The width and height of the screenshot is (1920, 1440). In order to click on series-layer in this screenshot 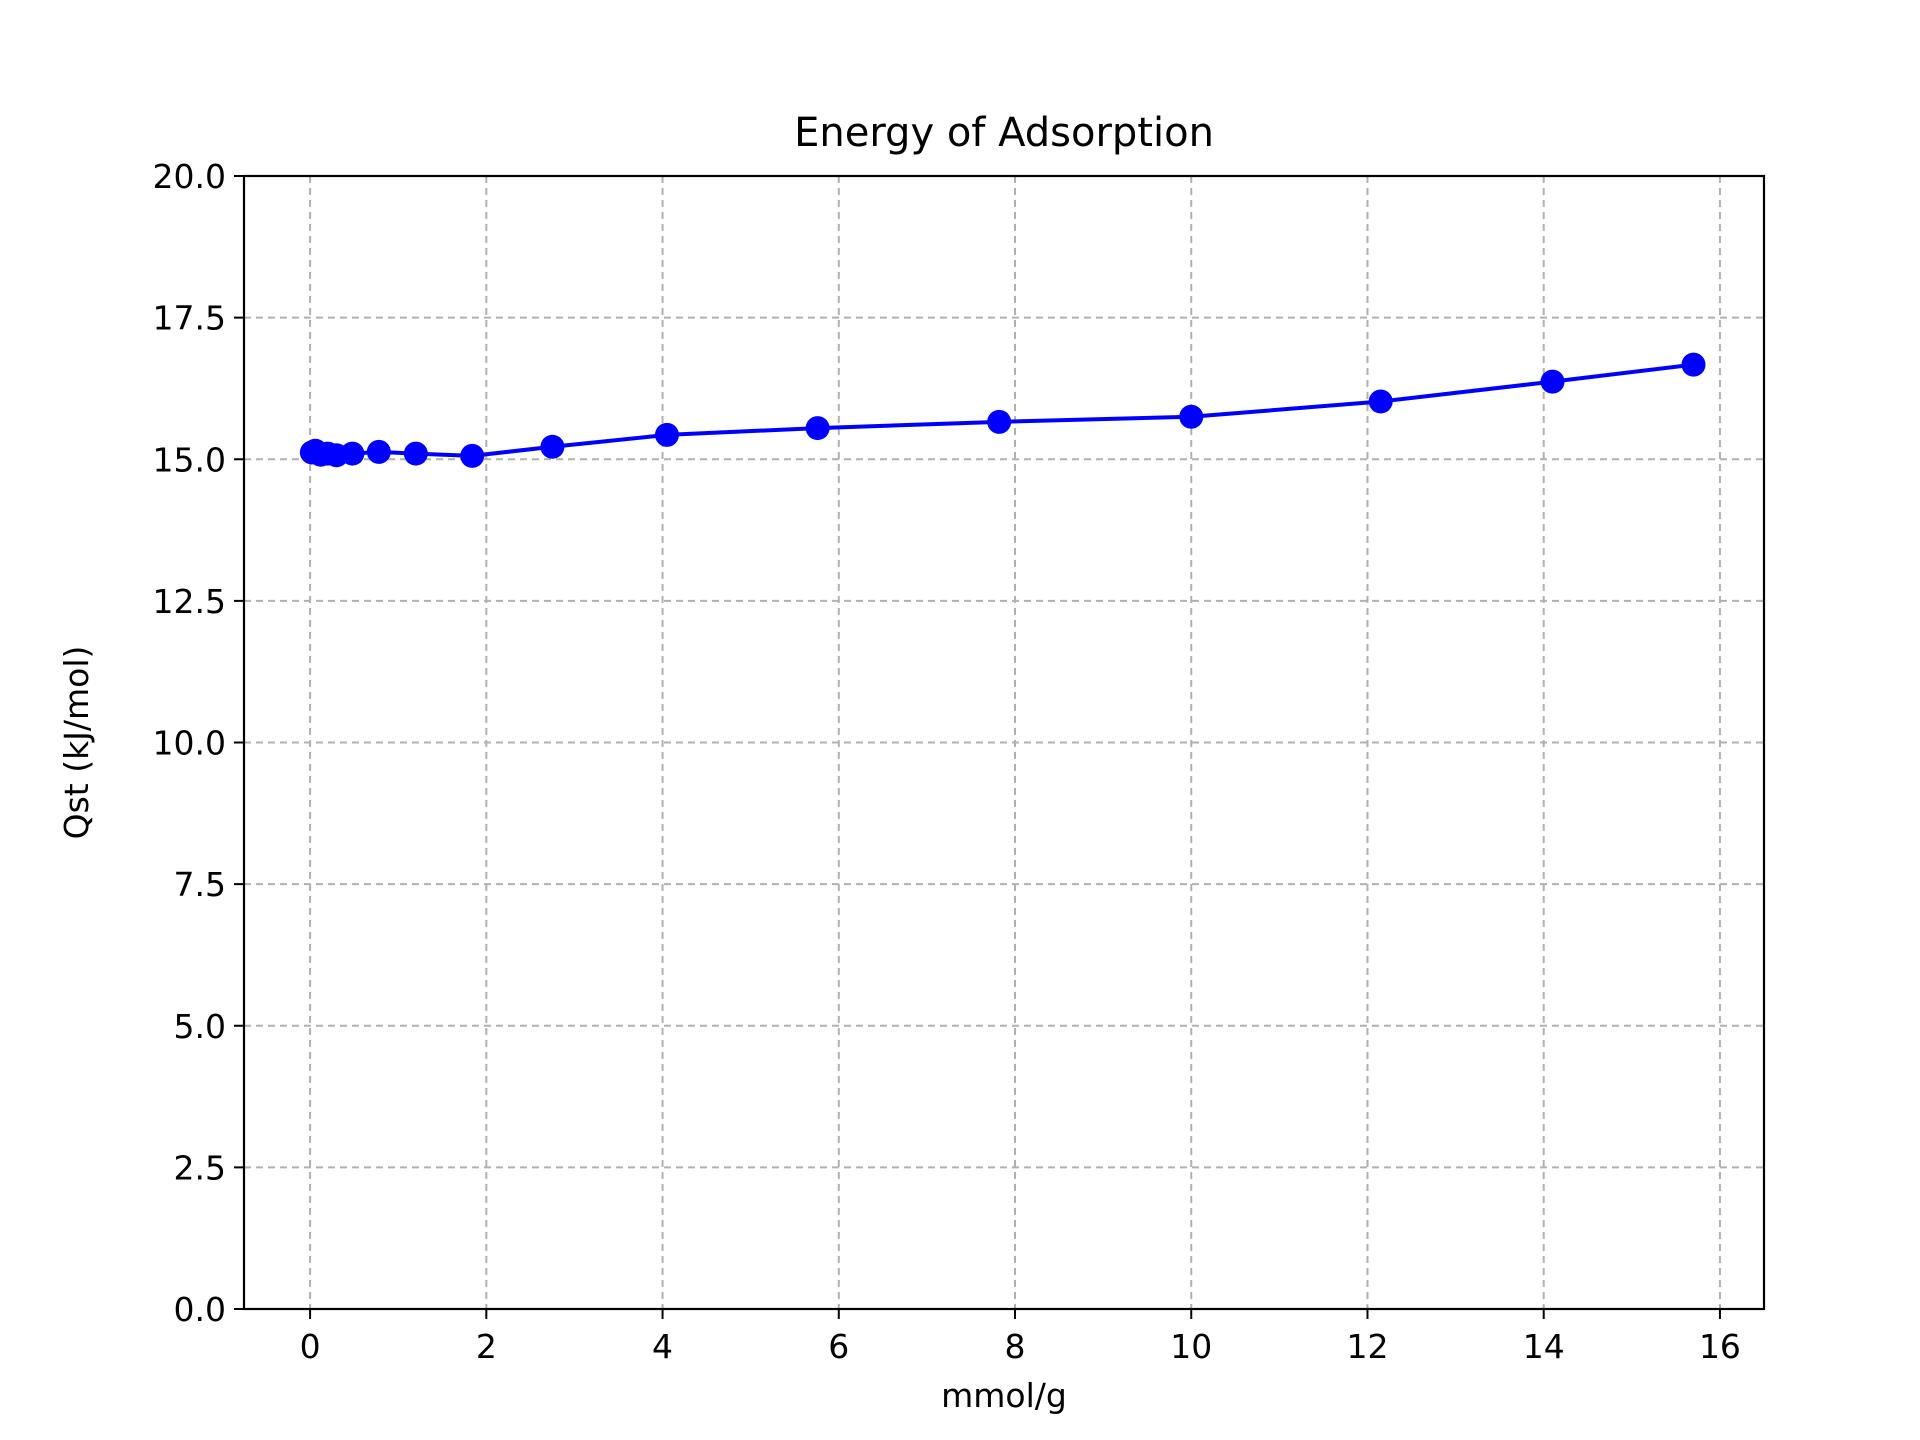, I will do `click(1002, 410)`.